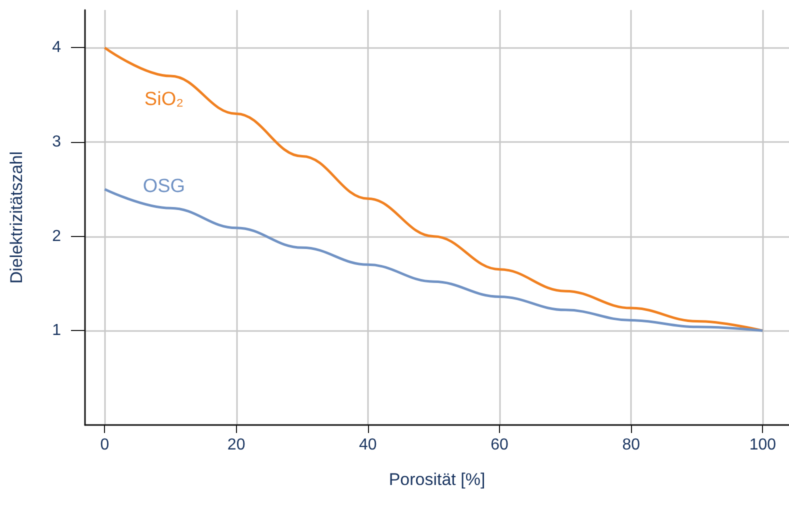 This screenshot has height=513, width=789. Describe the element at coordinates (164, 99) in the screenshot. I see `series-label: SiO₂` at that location.